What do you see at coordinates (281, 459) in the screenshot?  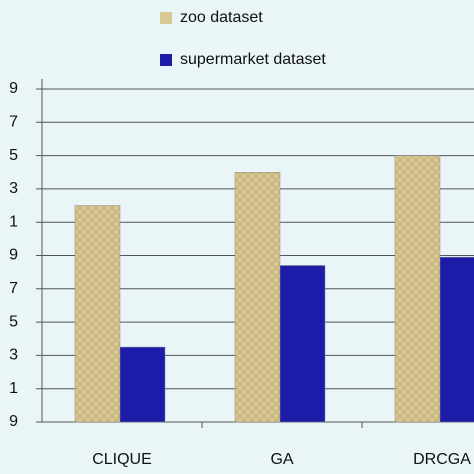 I see `x-tick-label: GA` at bounding box center [281, 459].